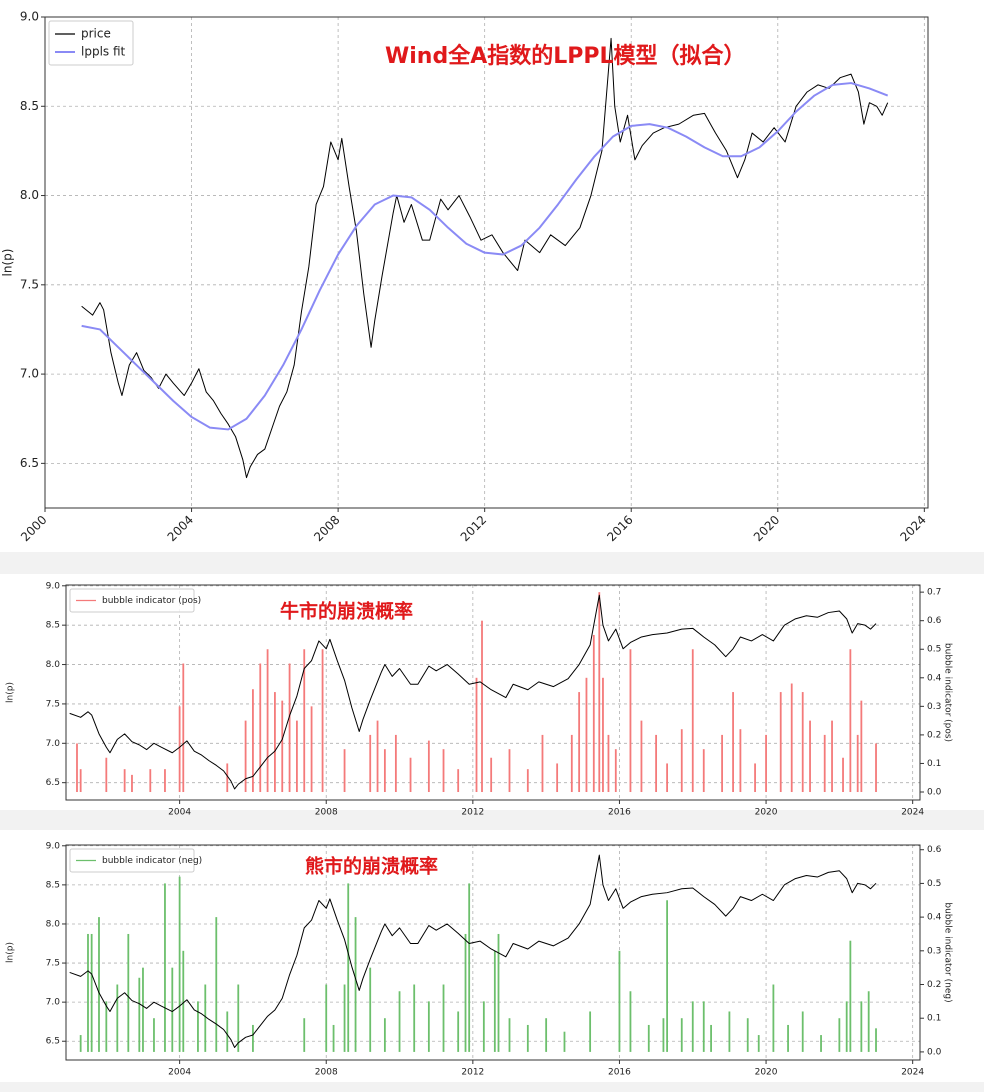 The height and width of the screenshot is (1092, 984). I want to click on y2-axis-label: bubble indicator (pos), so click(948, 692).